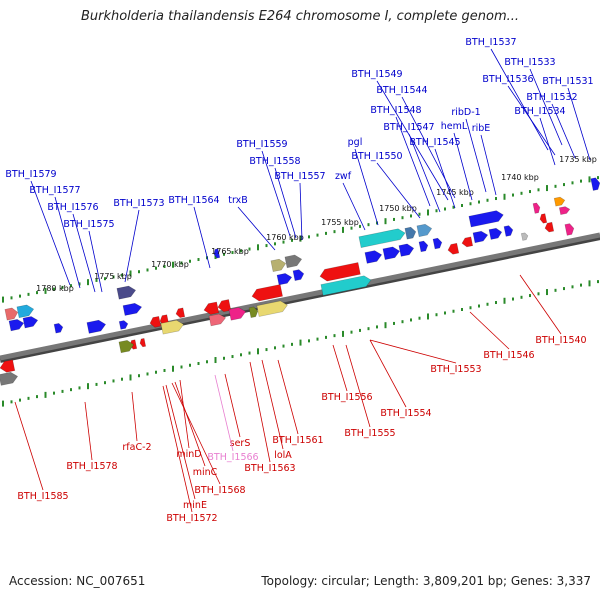 The width and height of the screenshot is (600, 600). Describe the element at coordinates (269, 468) in the screenshot. I see `gene-label-bottom: BTH_I1563` at that location.